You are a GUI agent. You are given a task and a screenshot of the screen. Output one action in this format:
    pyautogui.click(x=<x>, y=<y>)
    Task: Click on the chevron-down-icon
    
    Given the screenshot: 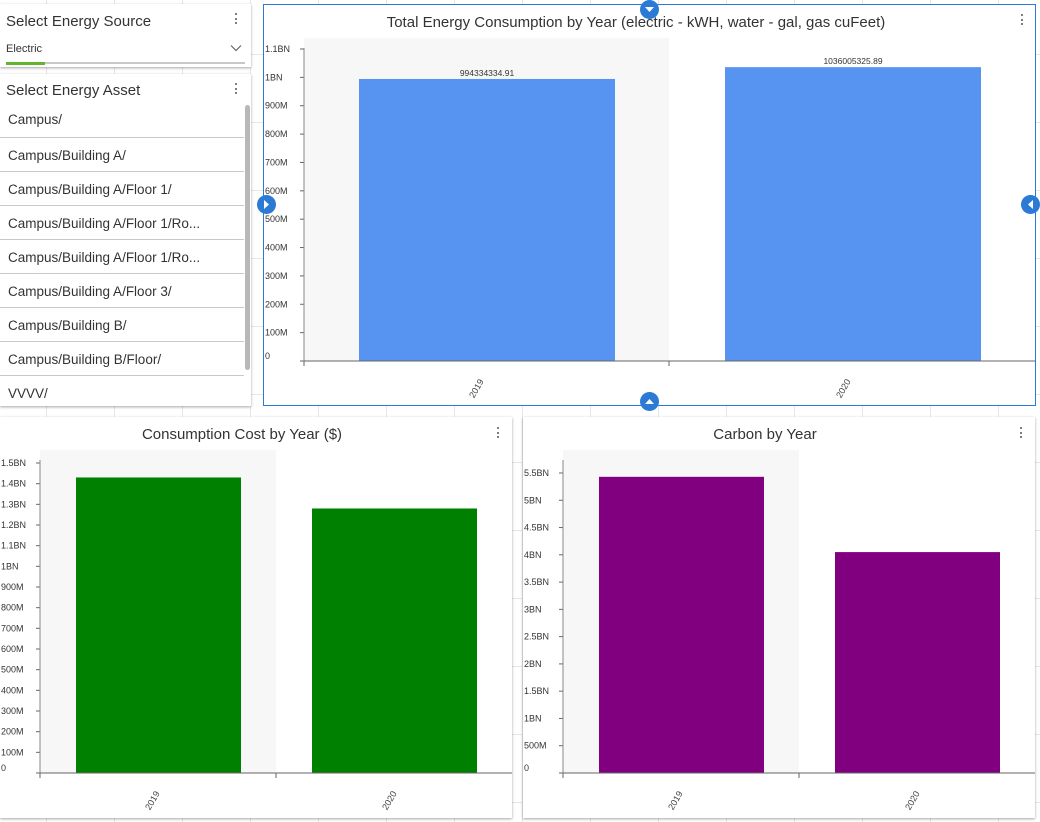 What is the action you would take?
    pyautogui.click(x=236, y=48)
    